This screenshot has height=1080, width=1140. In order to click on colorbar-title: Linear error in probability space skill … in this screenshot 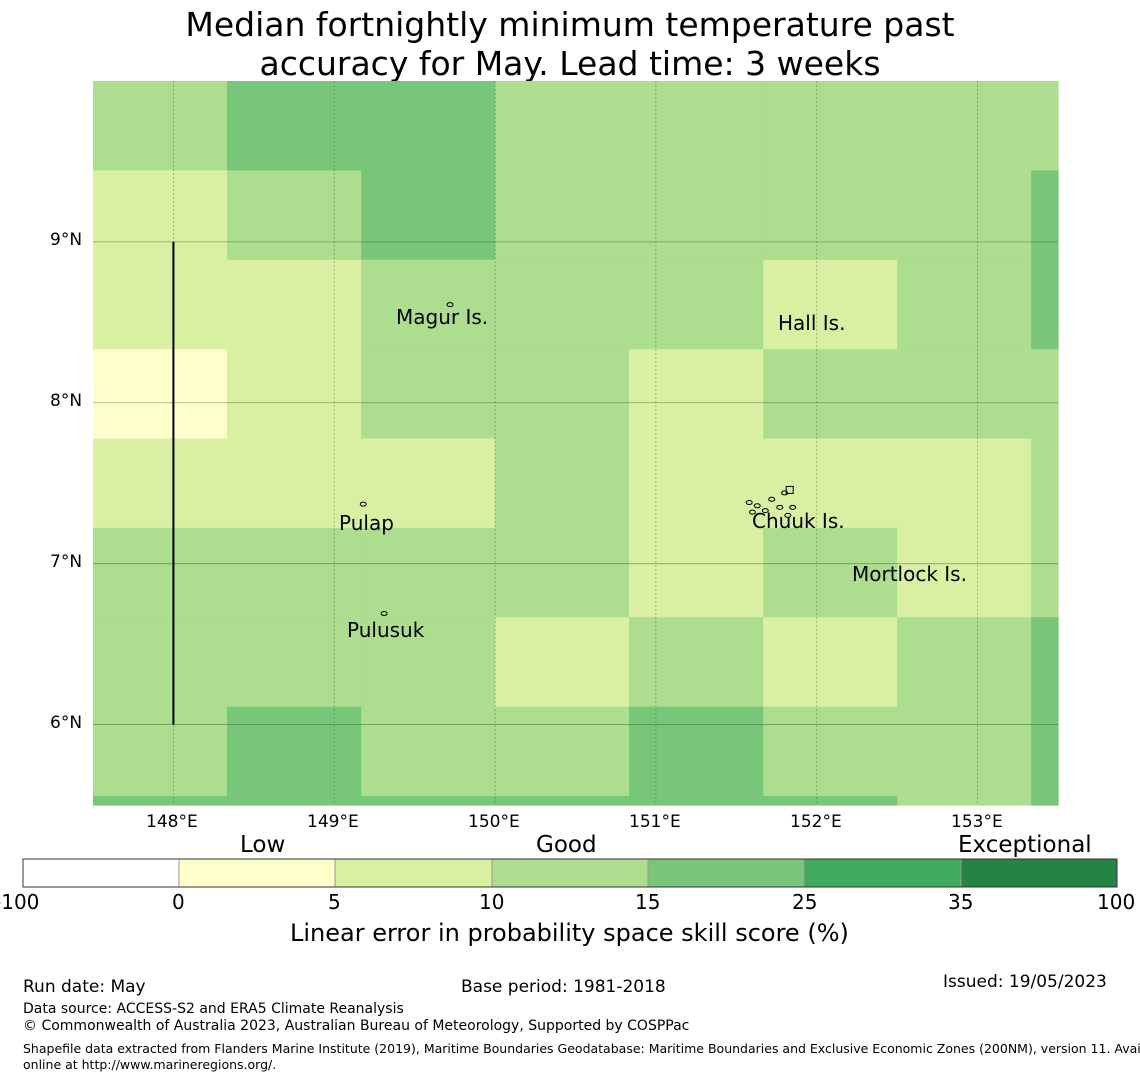, I will do `click(569, 933)`.